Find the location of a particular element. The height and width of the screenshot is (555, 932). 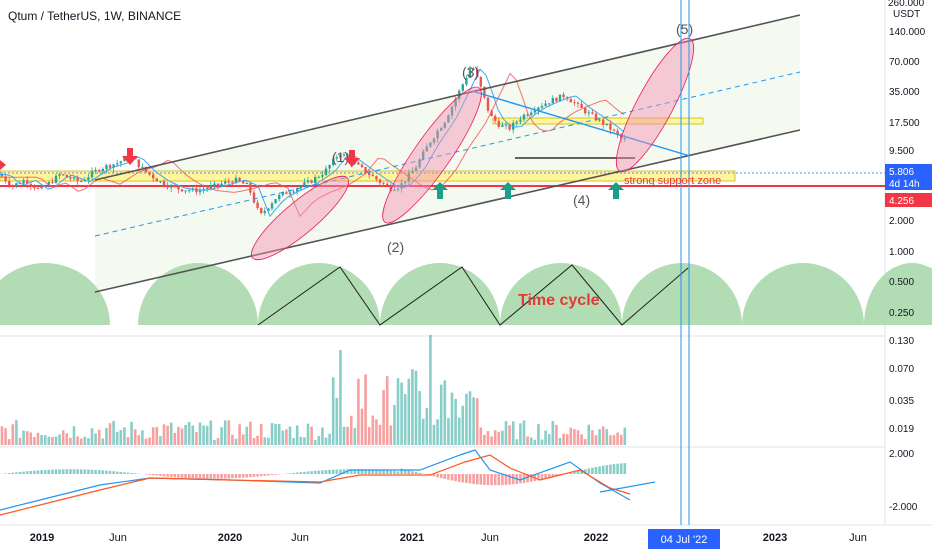

time-axis-label: 2020 is located at coordinates (230, 538).